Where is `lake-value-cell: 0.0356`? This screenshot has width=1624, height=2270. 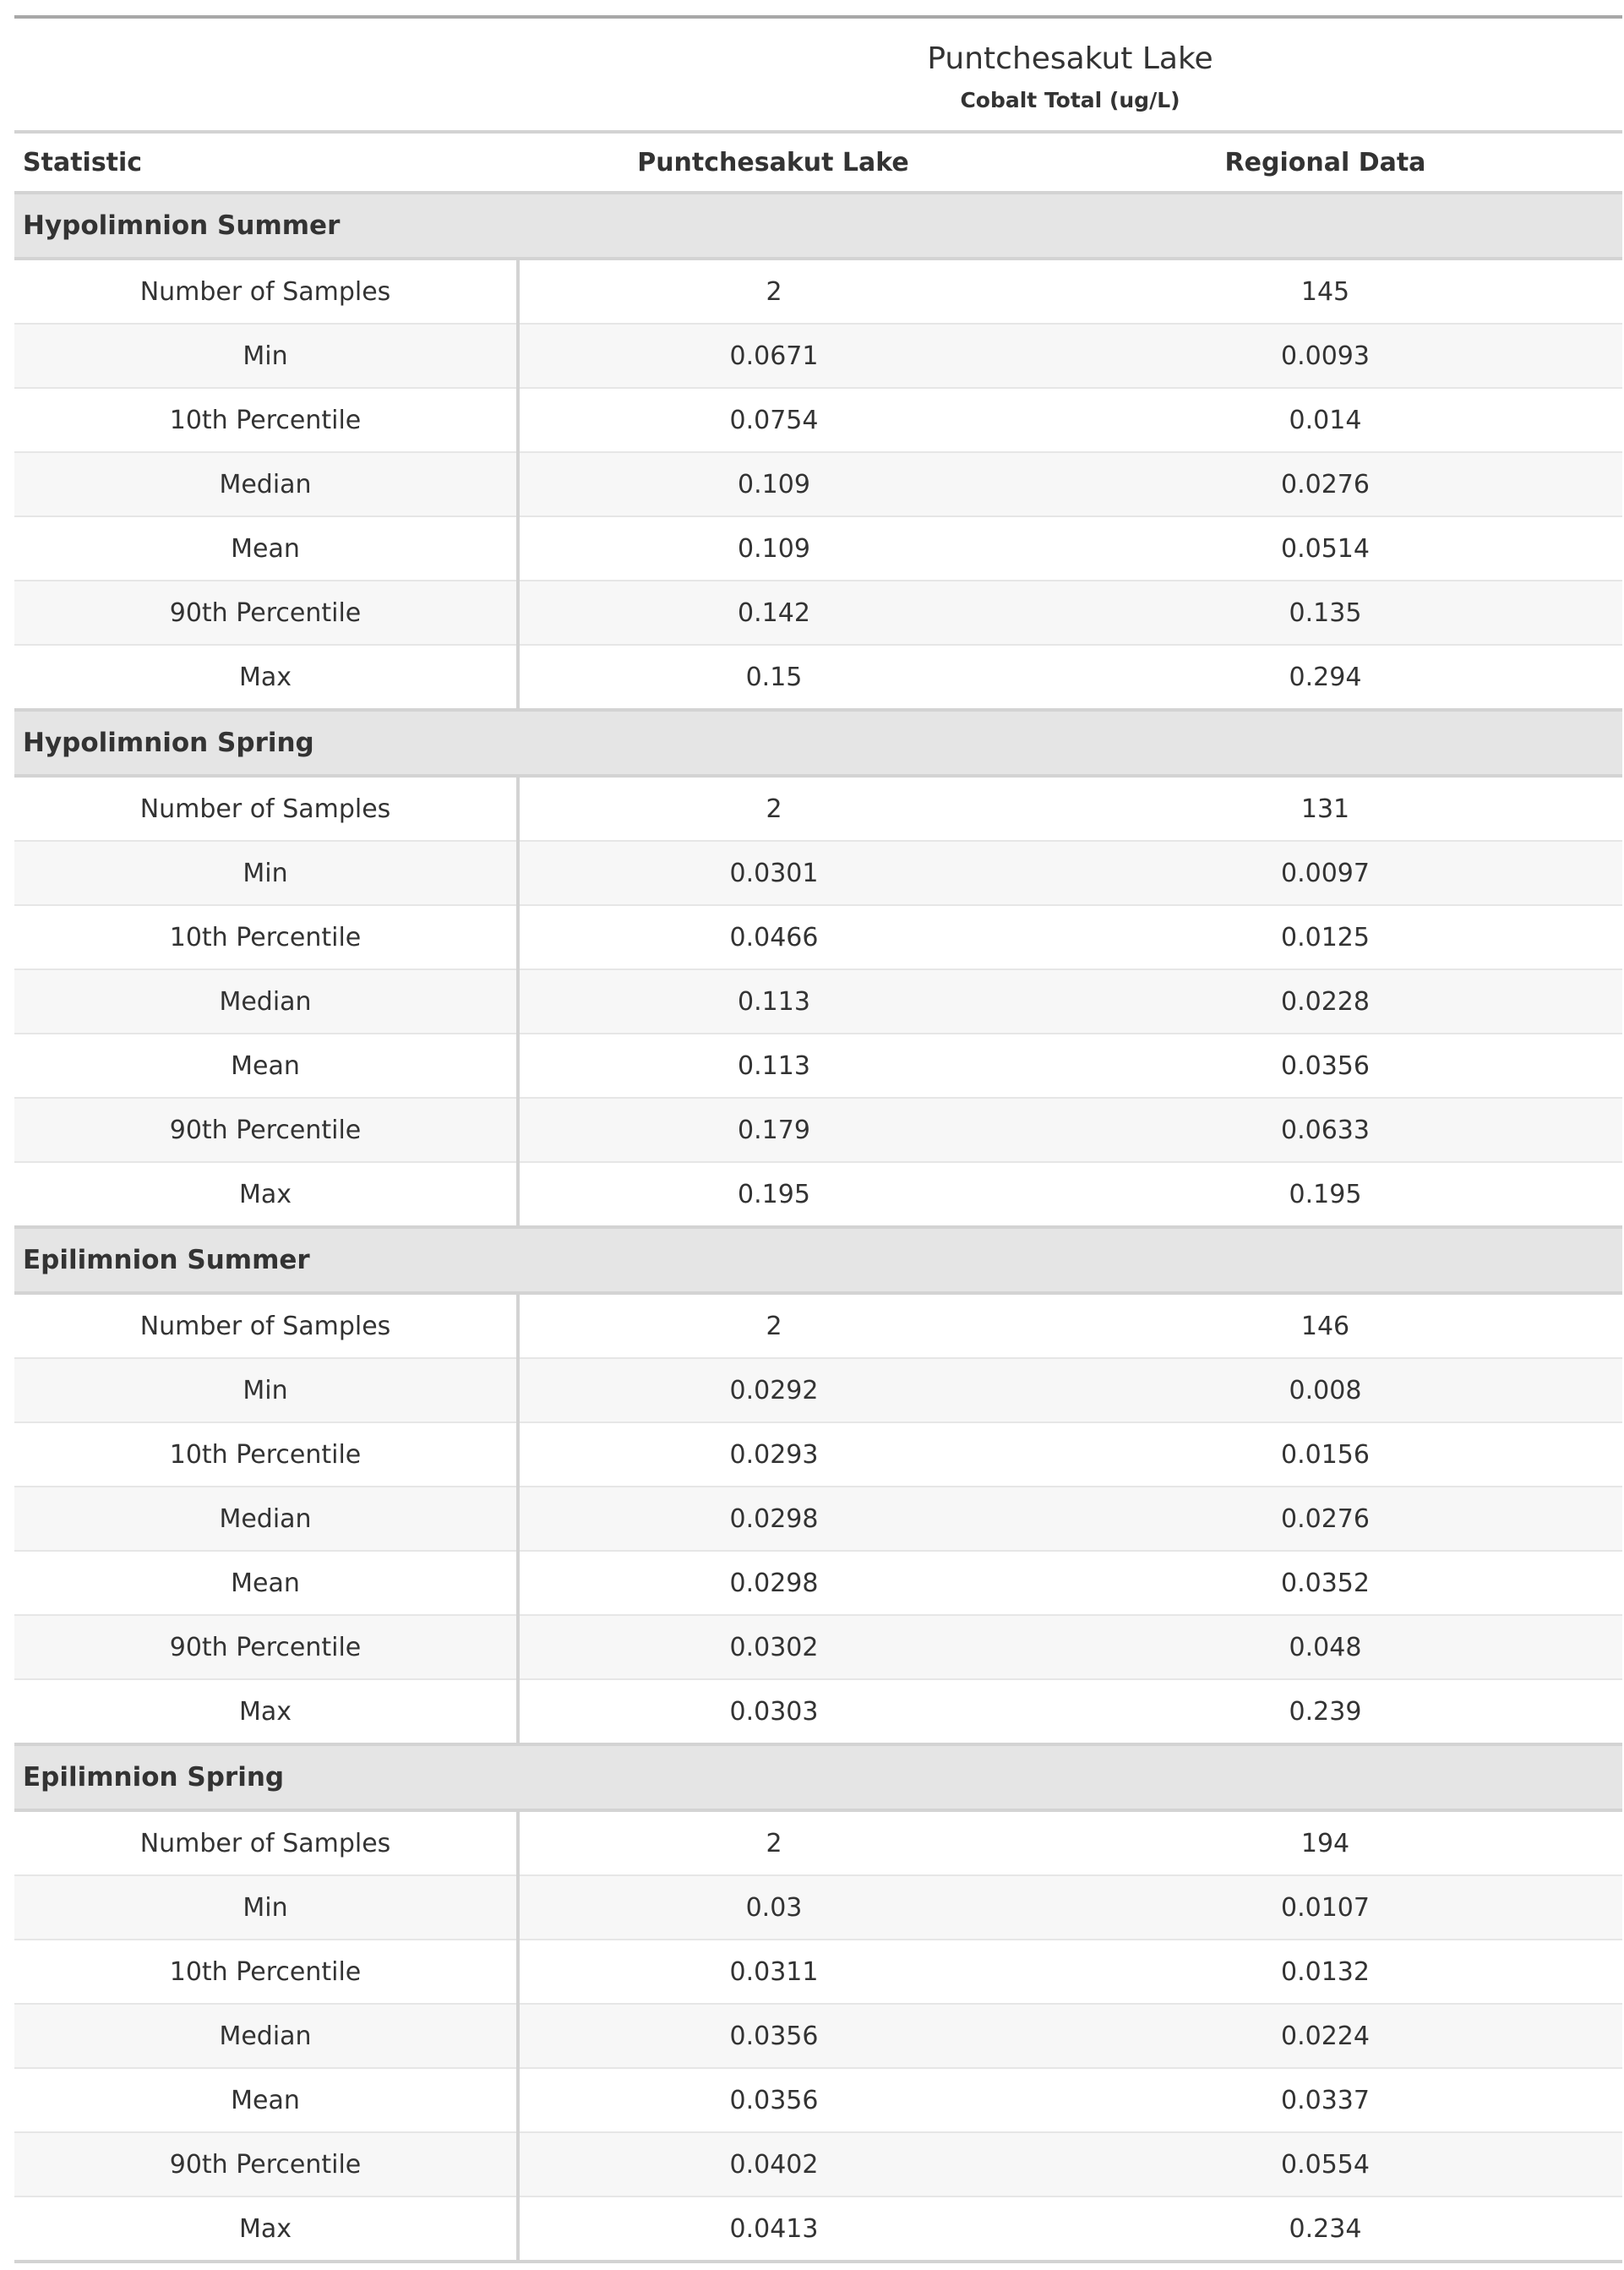
lake-value-cell: 0.0356 is located at coordinates (773, 2035).